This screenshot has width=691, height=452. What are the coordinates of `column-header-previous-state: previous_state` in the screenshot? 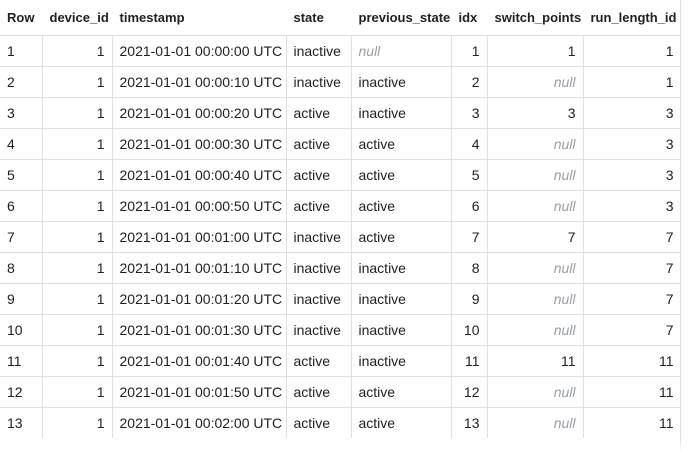 It's located at (401, 18).